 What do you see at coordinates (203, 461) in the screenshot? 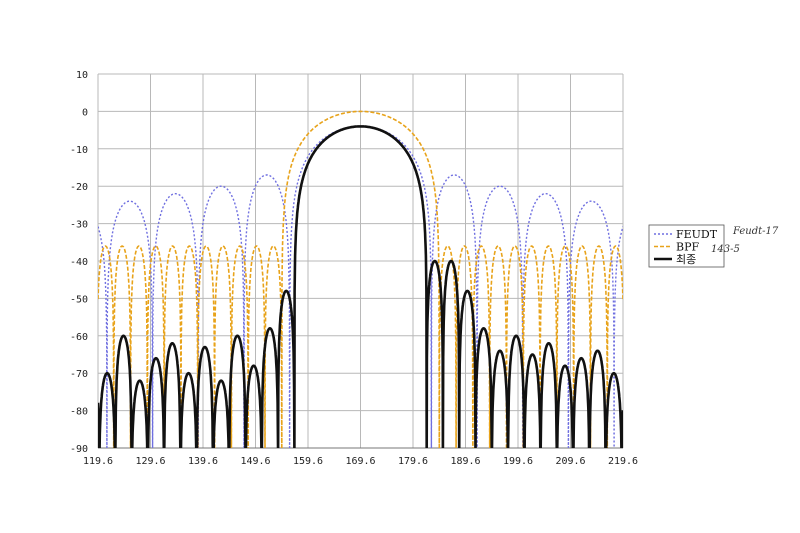
I see `x-tick-label: 139.6` at bounding box center [203, 461].